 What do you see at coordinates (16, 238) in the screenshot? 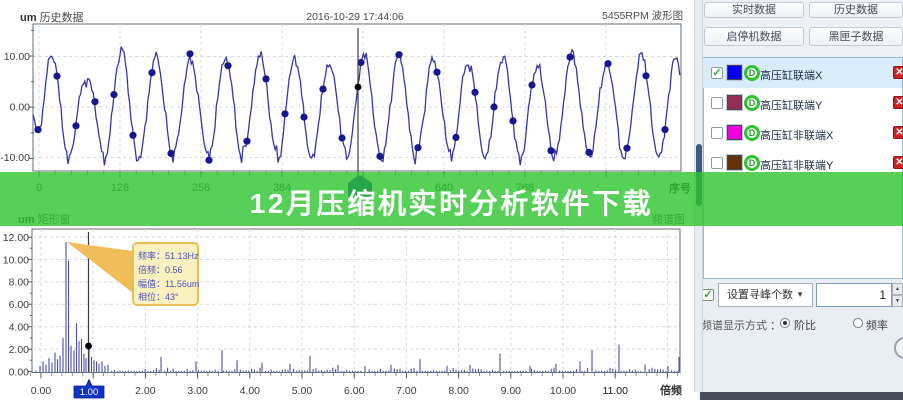
I see `svg-text: 12.00` at bounding box center [16, 238].